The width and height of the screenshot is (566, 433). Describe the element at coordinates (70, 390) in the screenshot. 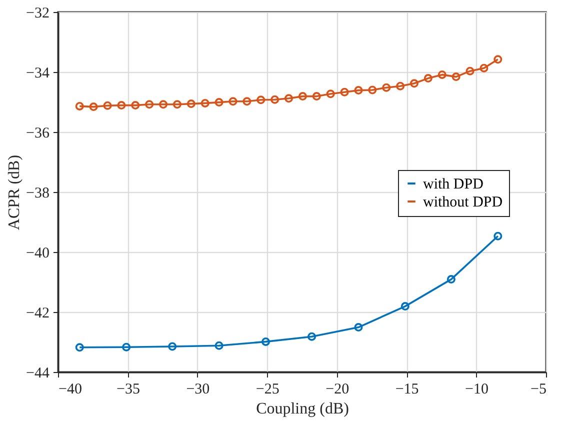

I see `x-tick-label: −40` at that location.